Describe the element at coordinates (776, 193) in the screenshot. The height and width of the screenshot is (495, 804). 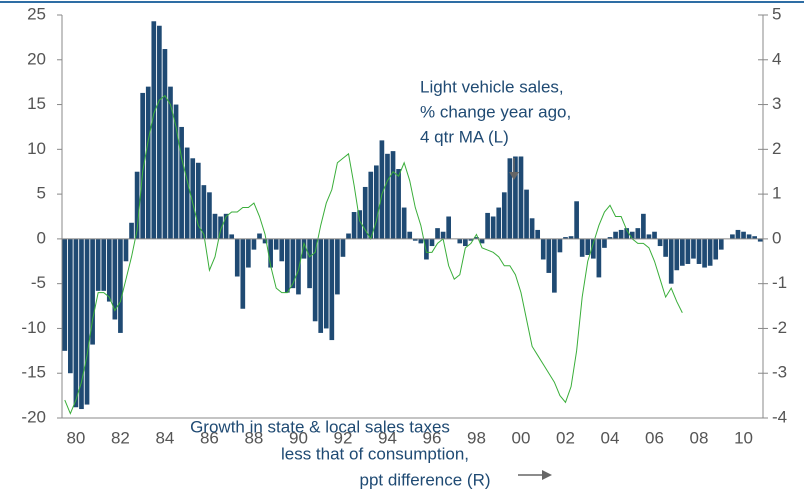
I see `y2-tick-label: 1` at that location.